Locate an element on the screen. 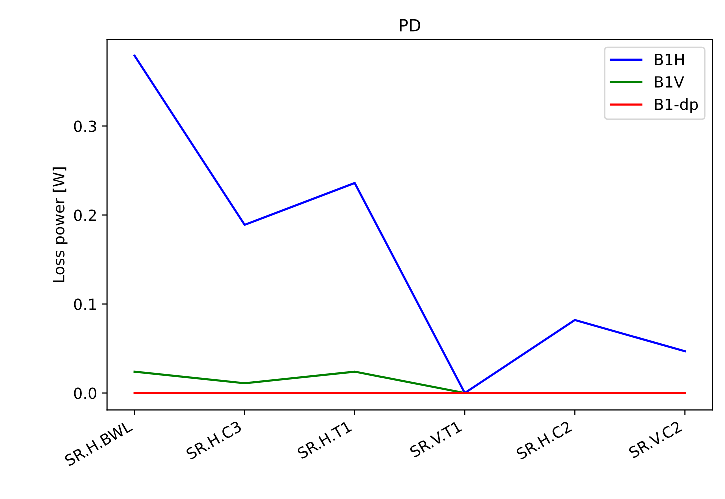 This screenshot has height=499, width=725. y-tick-label: 0.3 is located at coordinates (85, 126).